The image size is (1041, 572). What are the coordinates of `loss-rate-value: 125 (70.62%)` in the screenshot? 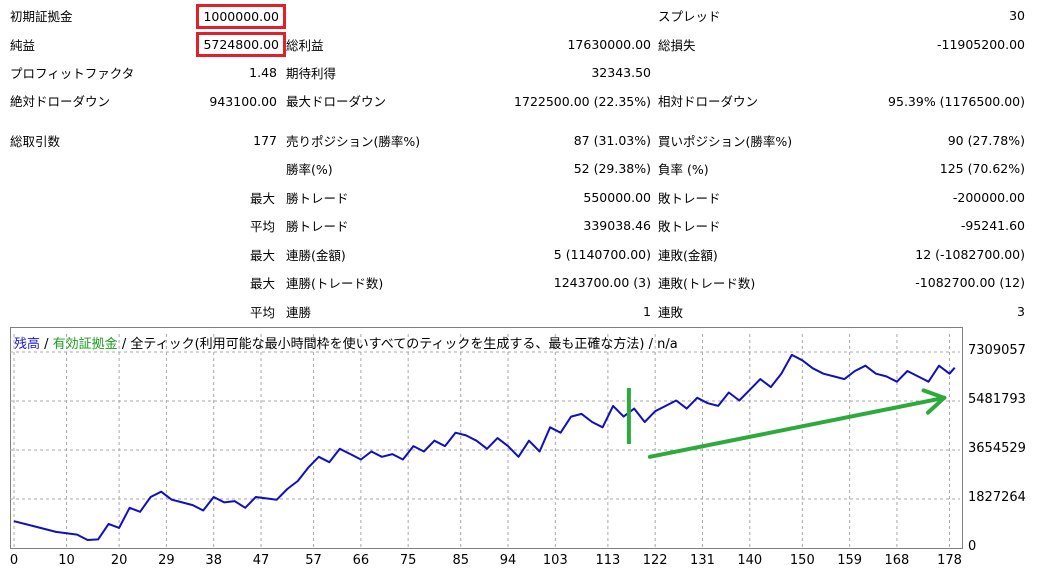 It's located at (982, 168).